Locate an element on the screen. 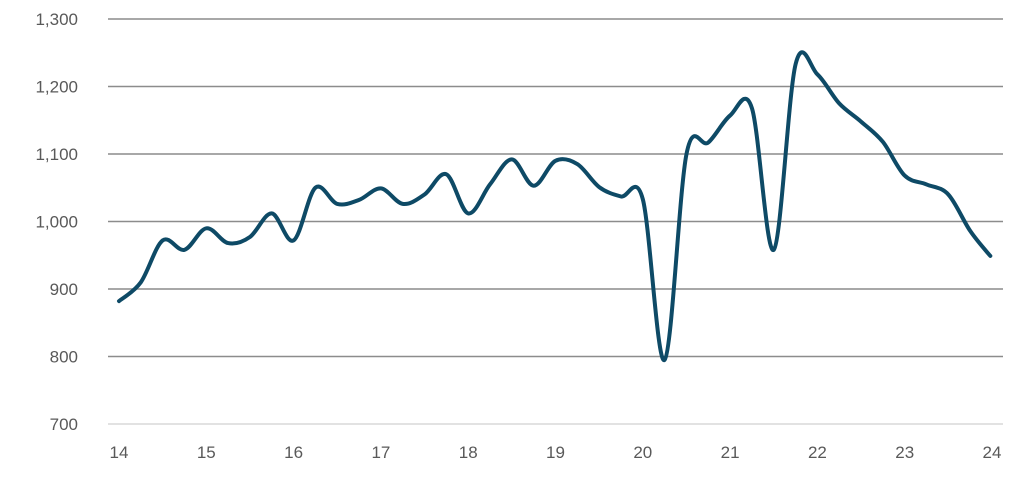  y-axis-tick-labels: 700 800 900 1,000 1,100 1,200 1,300 is located at coordinates (56, 222).